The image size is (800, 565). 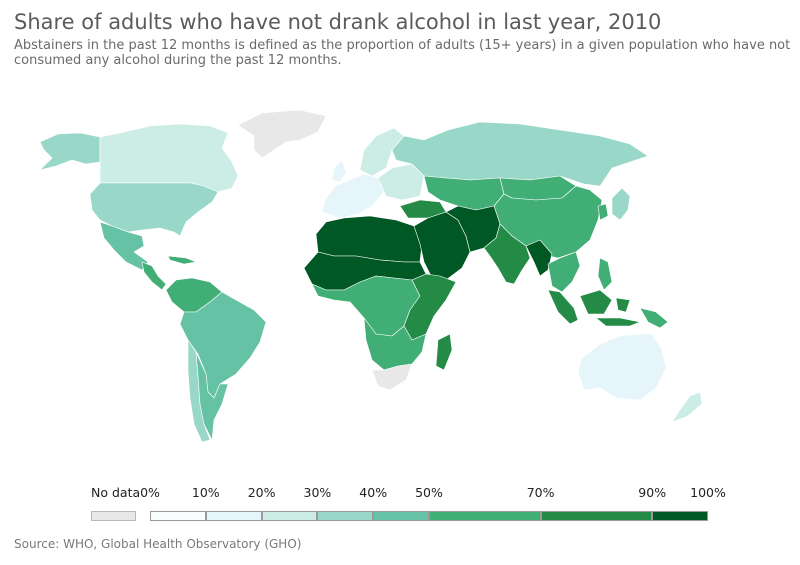 What do you see at coordinates (113, 516) in the screenshot?
I see `legend-nodata-swatch` at bounding box center [113, 516].